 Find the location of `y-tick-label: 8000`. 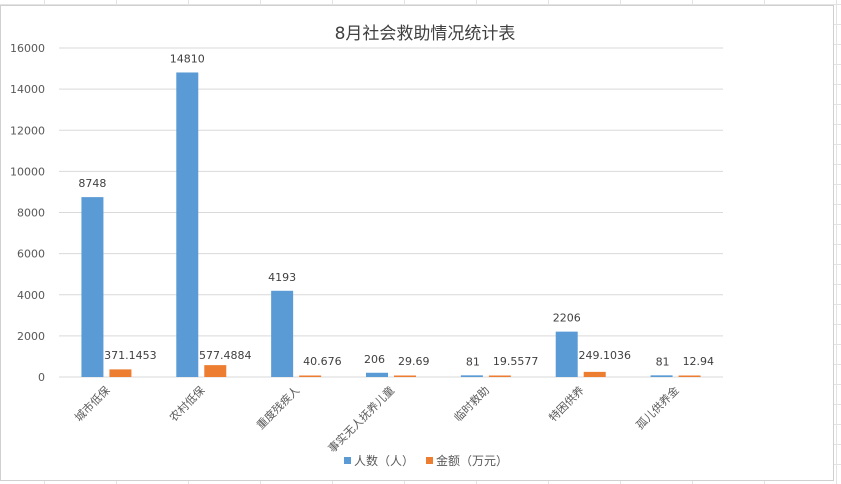

y-tick-label: 8000 is located at coordinates (31, 213).